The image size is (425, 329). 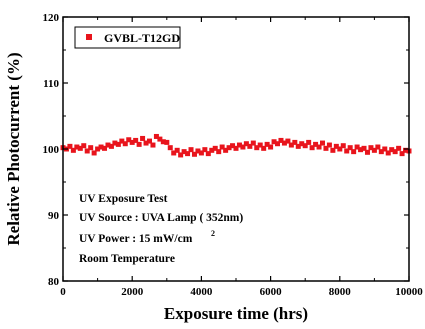 I want to click on annotation-source: UV Source : UVA Lamp ( 352nm), so click(x=161, y=218).